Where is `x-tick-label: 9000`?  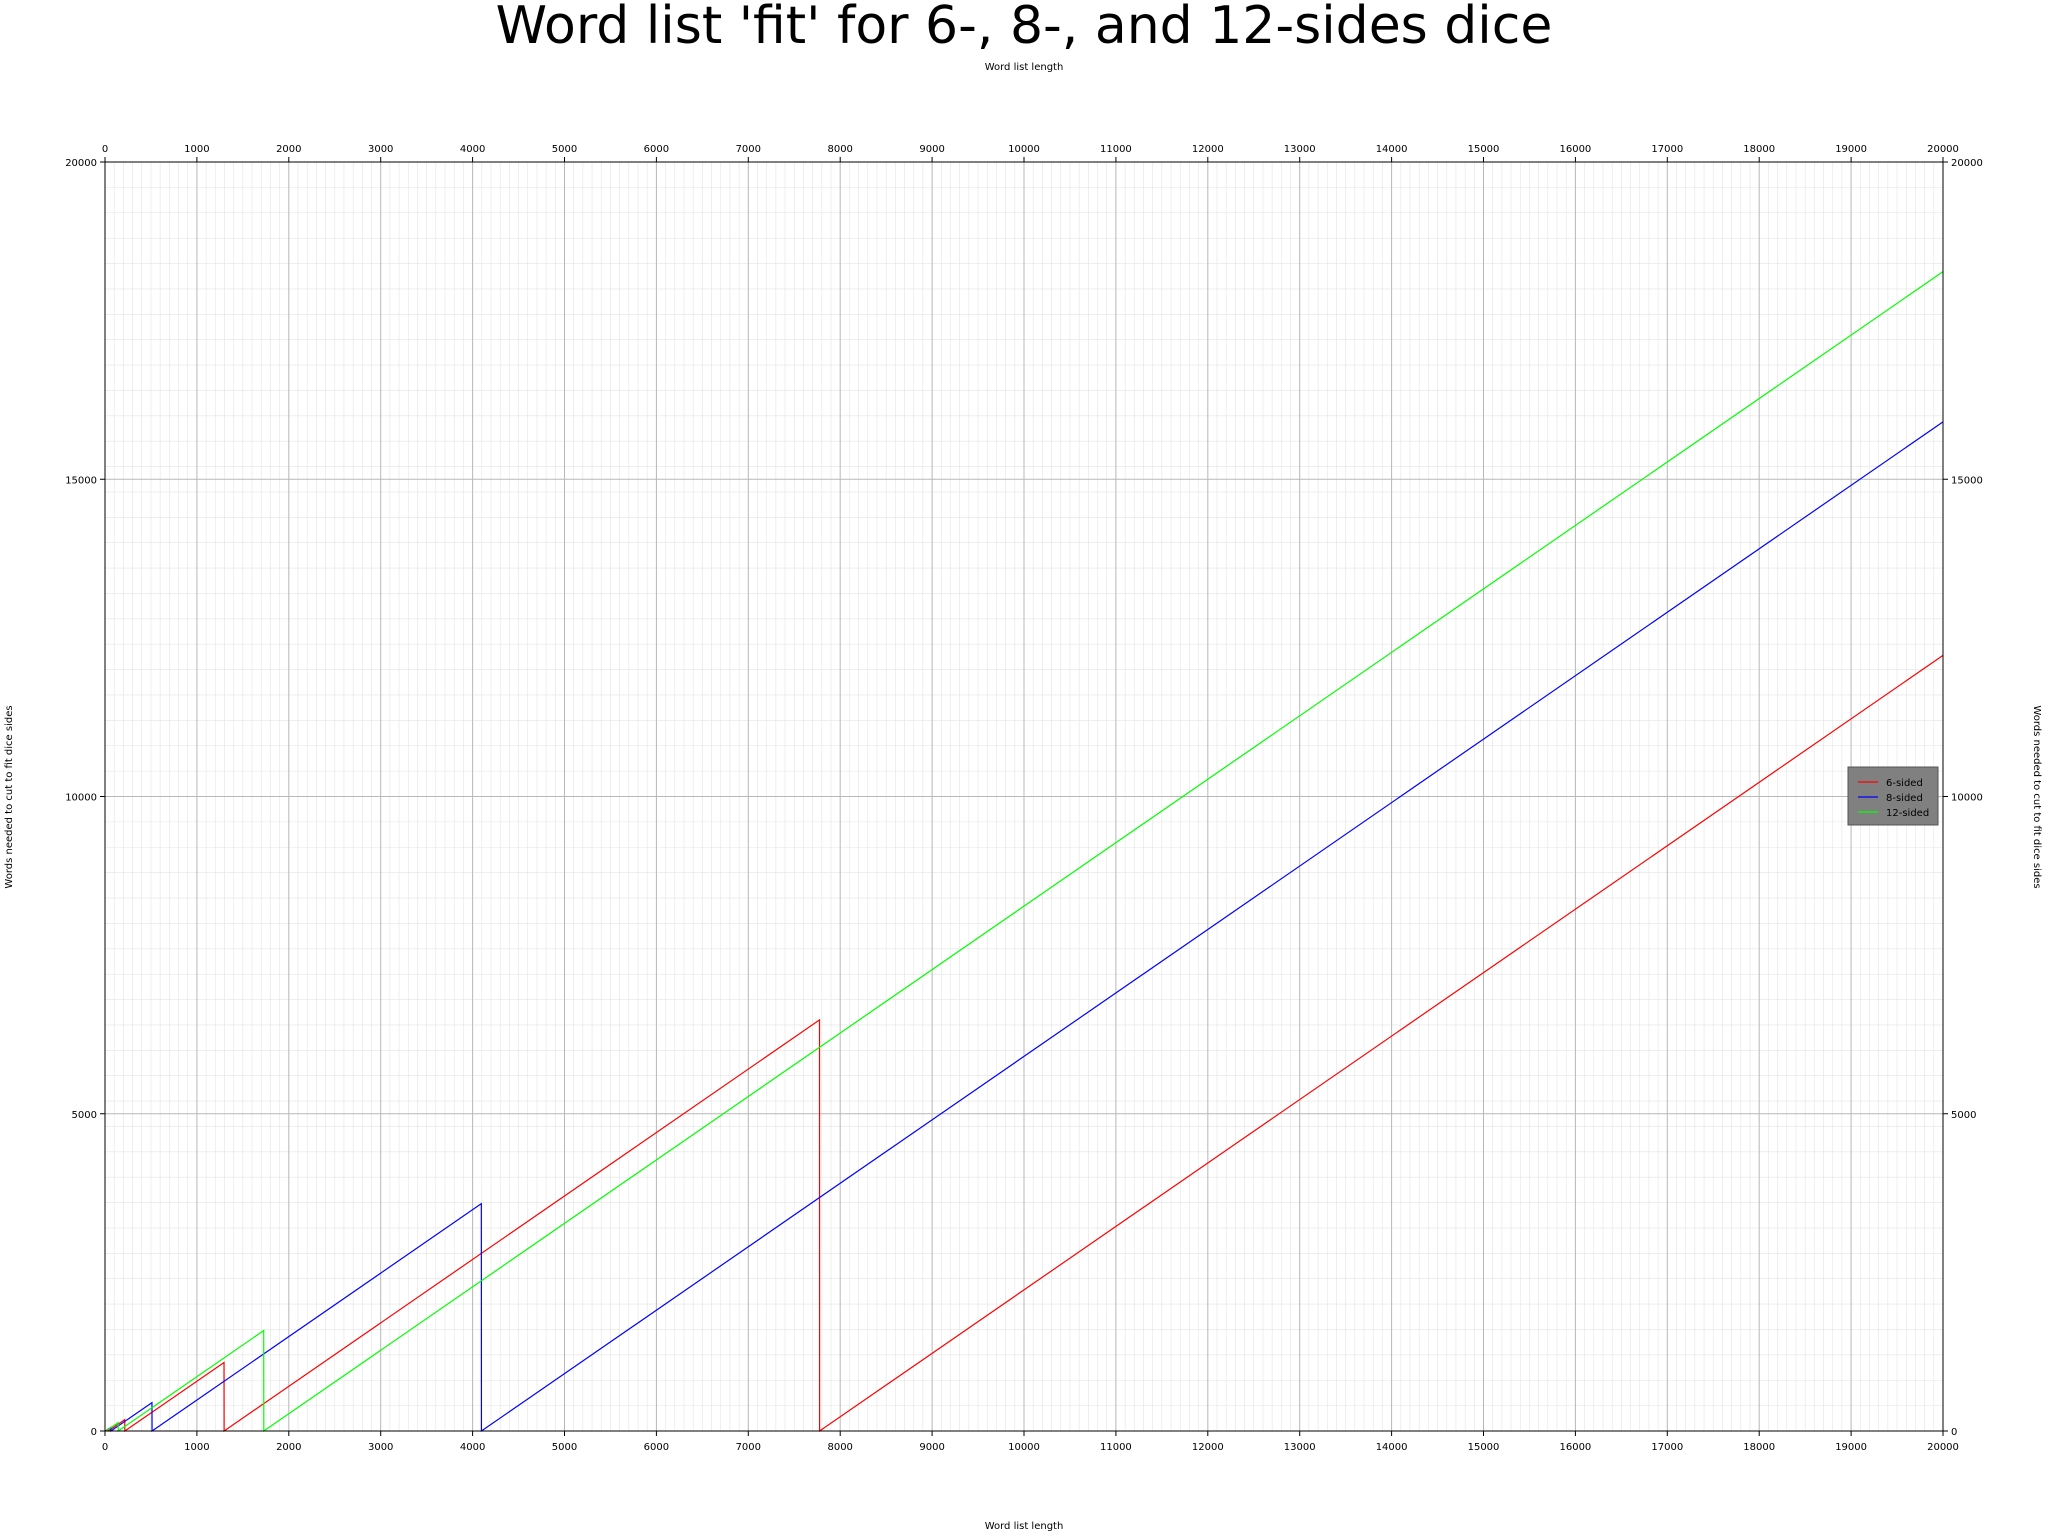 x-tick-label: 9000 is located at coordinates (931, 1447).